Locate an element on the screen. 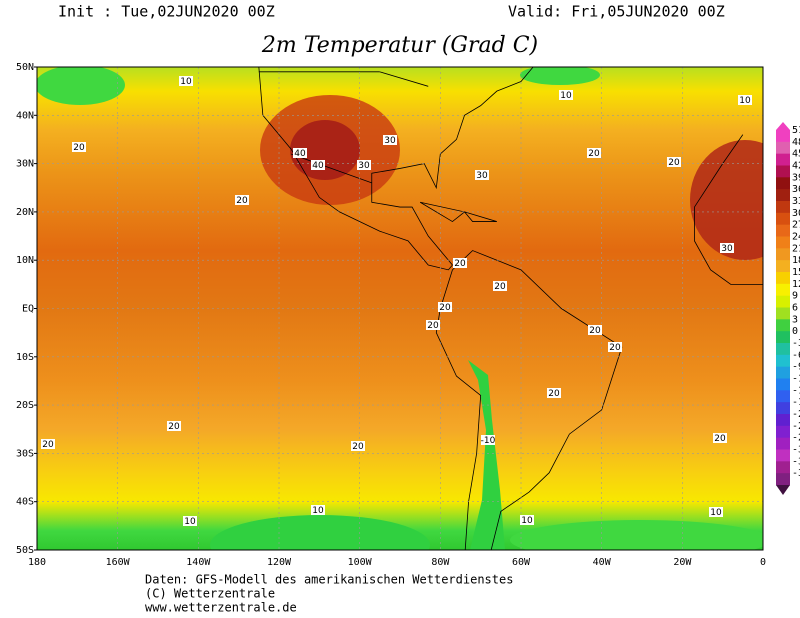 Image resolution: width=800 pixels, height=618 pixels. border is located at coordinates (331, 168).